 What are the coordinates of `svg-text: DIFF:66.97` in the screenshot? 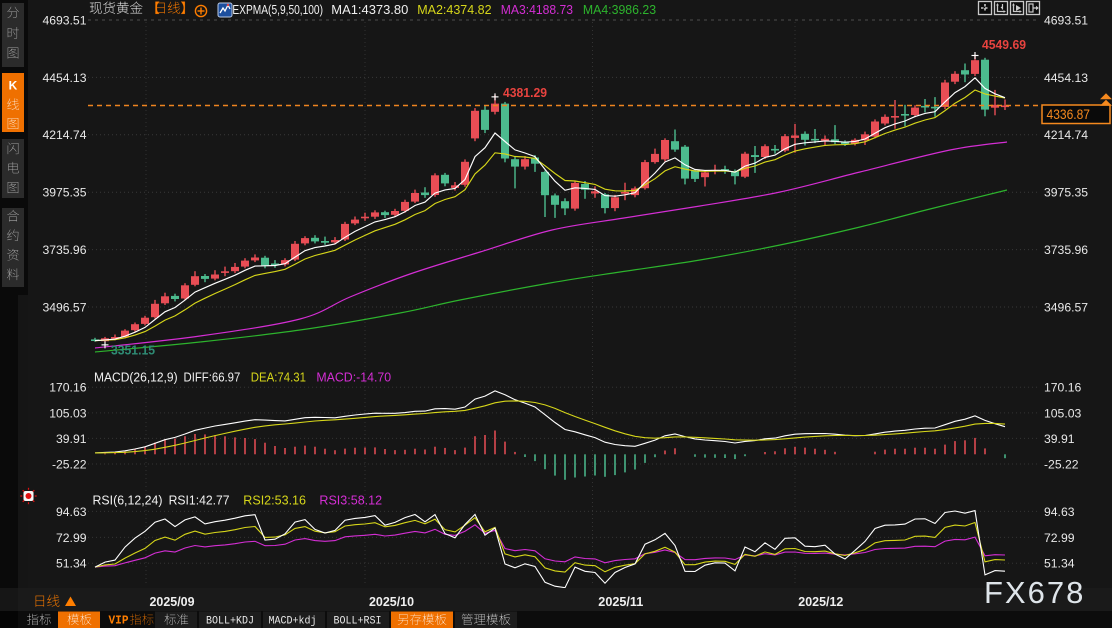 It's located at (212, 377).